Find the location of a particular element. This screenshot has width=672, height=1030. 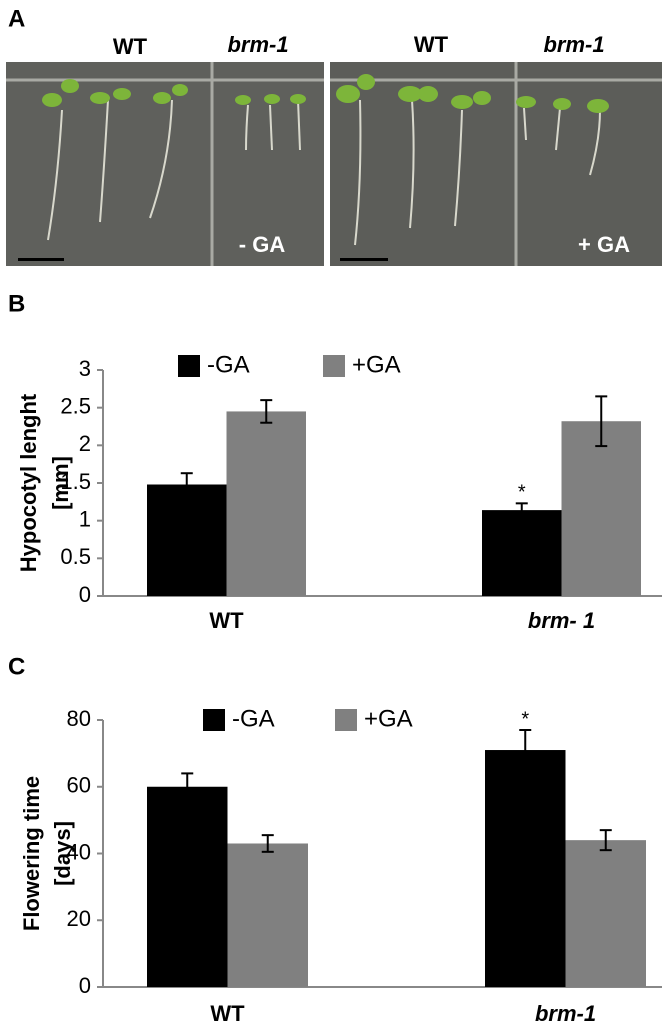

y-tick-label: 1.5 is located at coordinates (75, 481).